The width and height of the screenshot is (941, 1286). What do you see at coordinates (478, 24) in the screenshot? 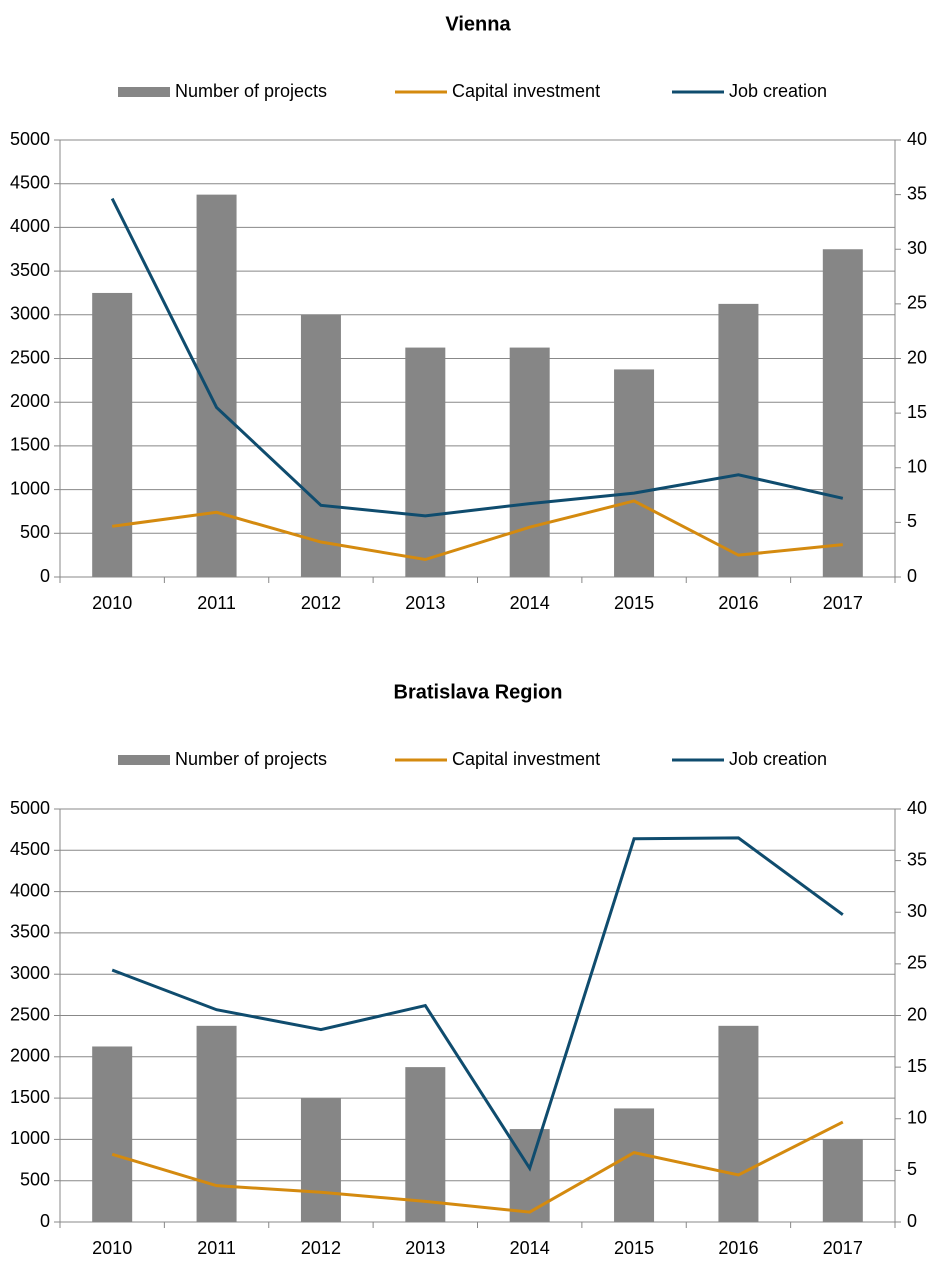
I see `chart-title: Vienna` at bounding box center [478, 24].